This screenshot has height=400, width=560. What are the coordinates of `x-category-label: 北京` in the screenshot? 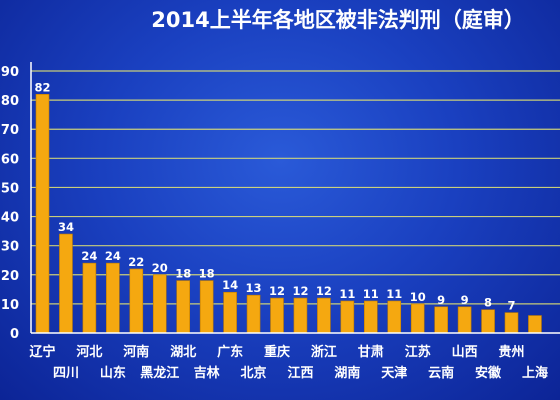 It's located at (254, 373).